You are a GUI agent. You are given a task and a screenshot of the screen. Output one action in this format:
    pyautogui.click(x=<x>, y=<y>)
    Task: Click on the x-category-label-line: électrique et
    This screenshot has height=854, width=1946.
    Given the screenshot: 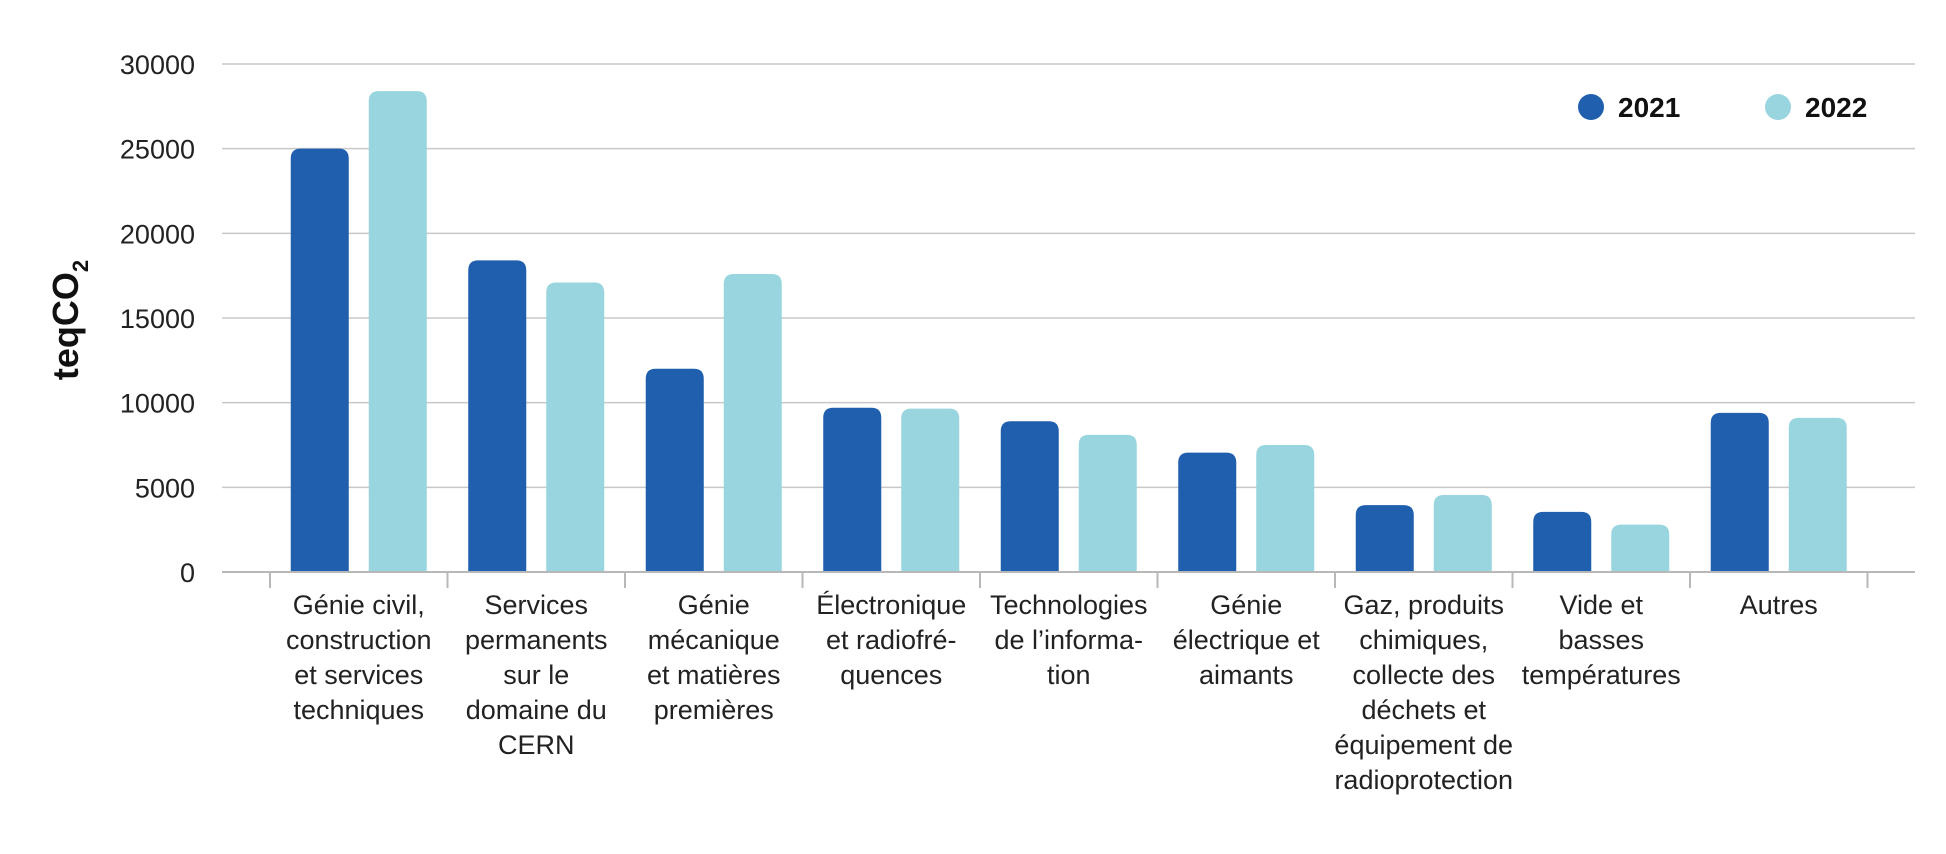 What is the action you would take?
    pyautogui.click(x=1247, y=640)
    